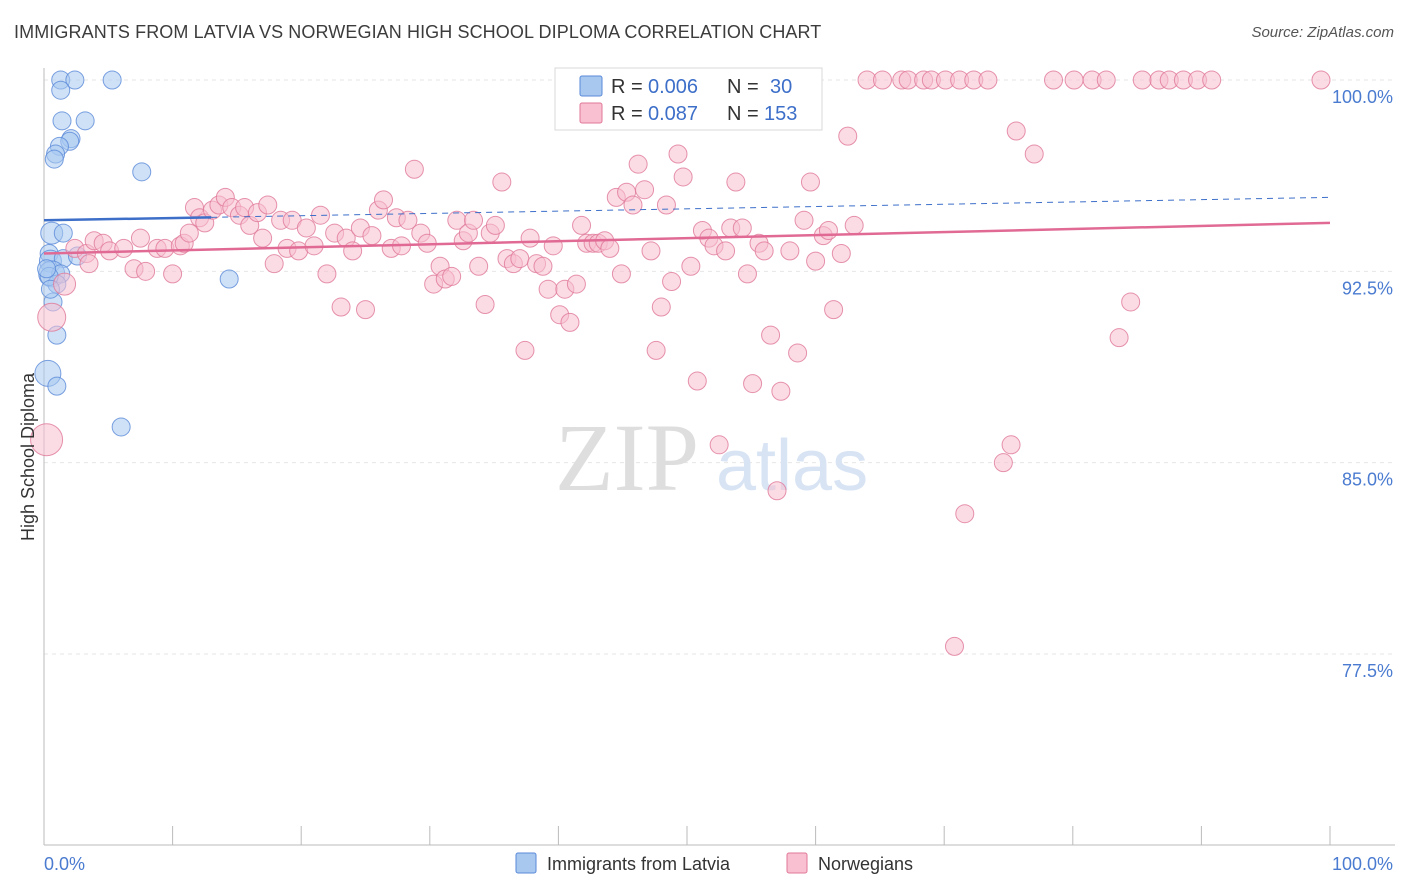 Image resolution: width=1406 pixels, height=892 pixels. I want to click on bottom-legend-label-norwegians: Norwegians, so click(865, 864).